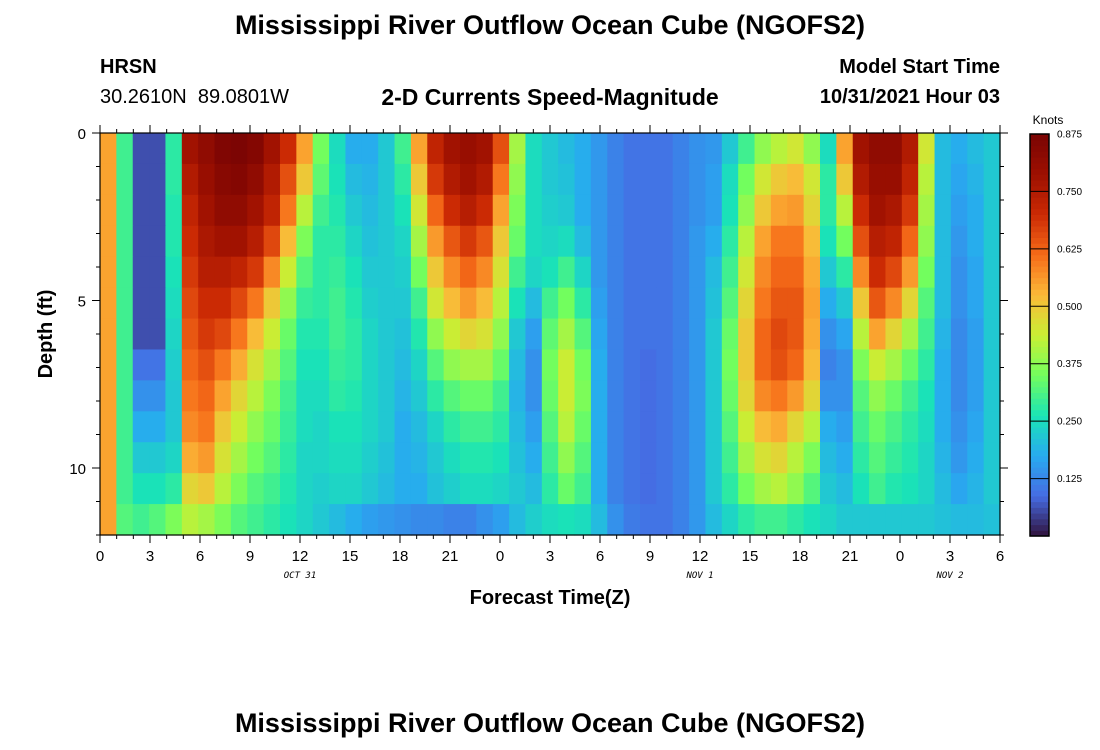 The height and width of the screenshot is (750, 1100). Describe the element at coordinates (1069, 192) in the screenshot. I see `colorbar-tick-label: 0.750` at that location.